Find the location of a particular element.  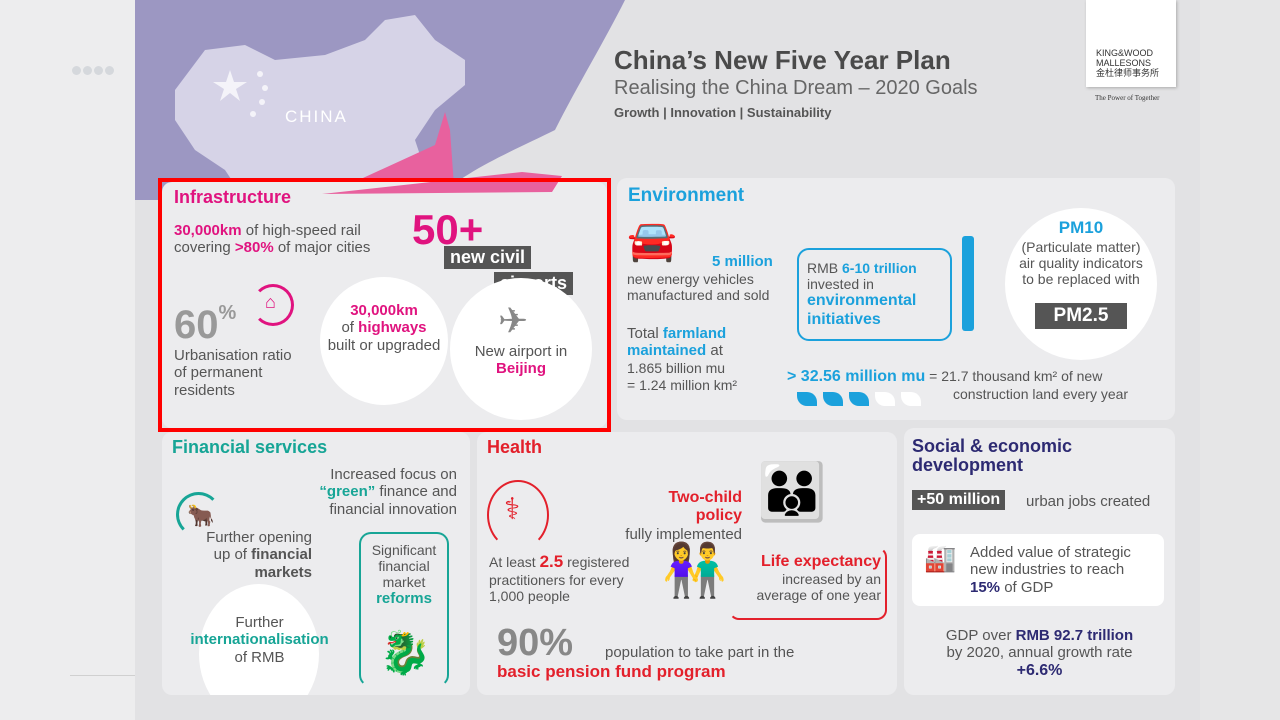

section-title: Infrastructure is located at coordinates (233, 197).